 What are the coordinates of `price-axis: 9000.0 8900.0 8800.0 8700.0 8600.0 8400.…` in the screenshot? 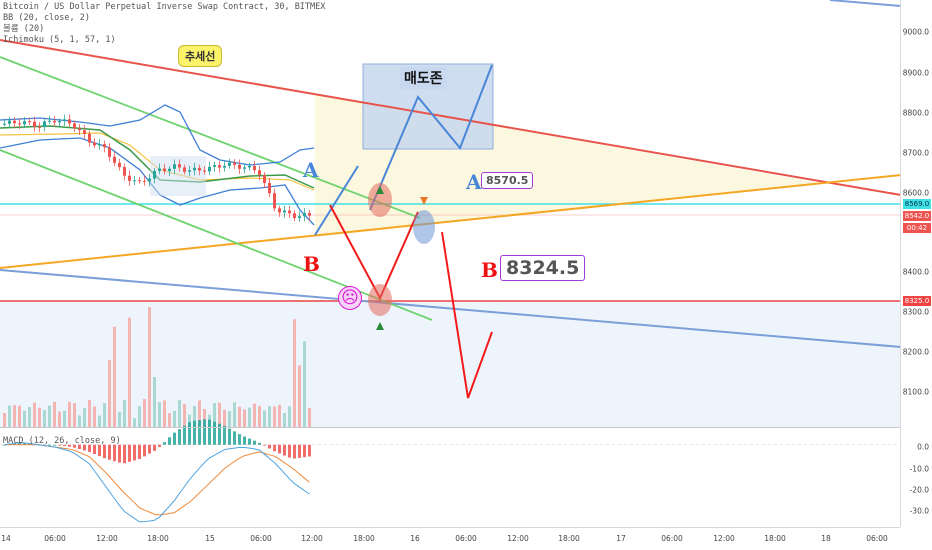 It's located at (916, 263).